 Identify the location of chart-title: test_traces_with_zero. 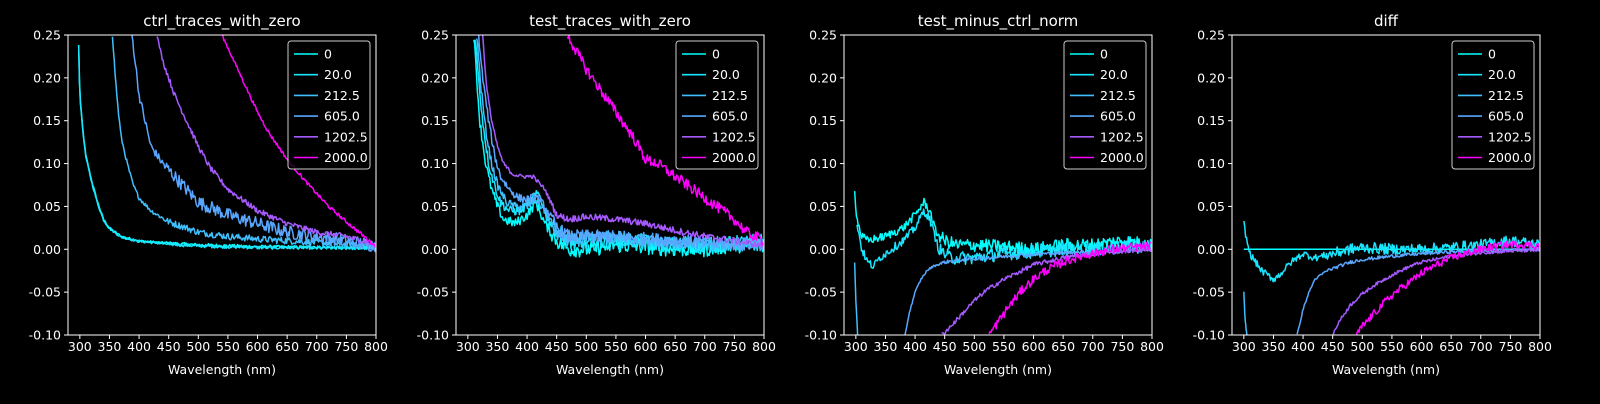
(610, 21).